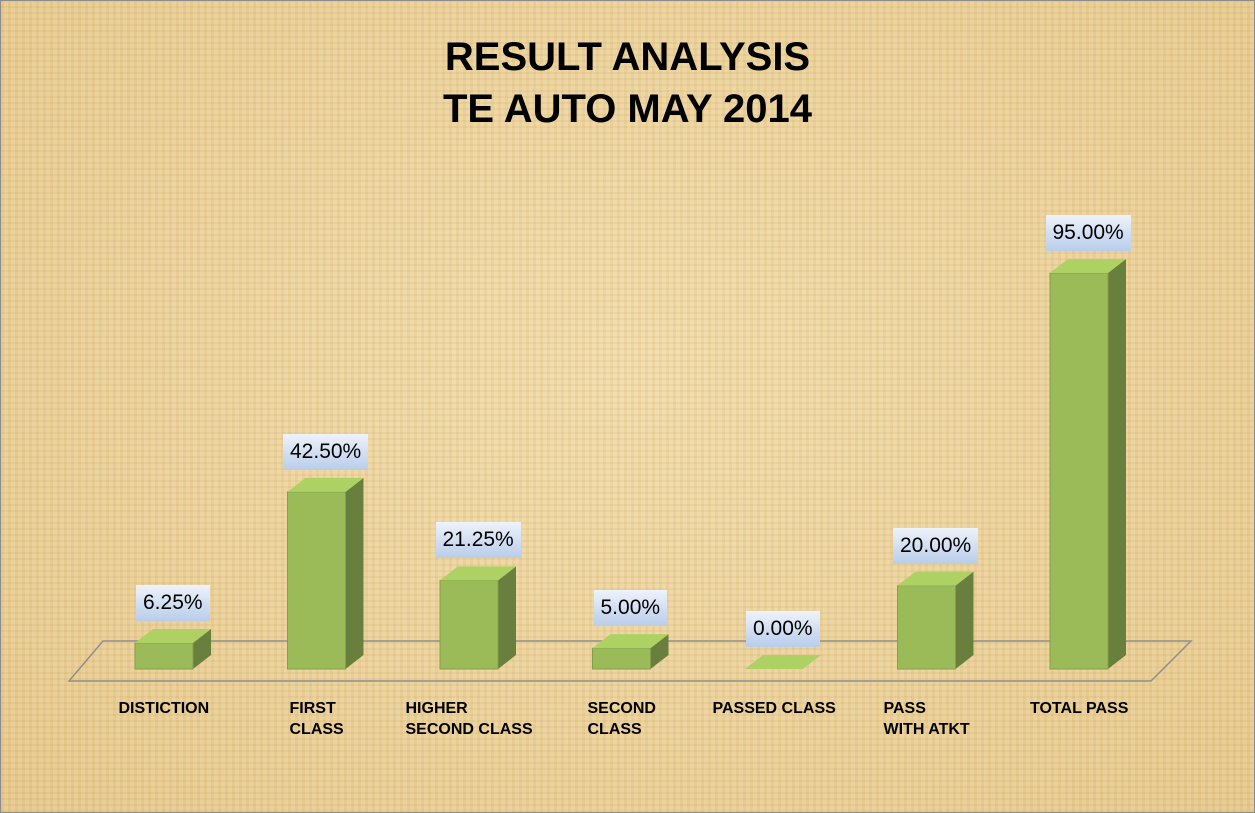 The width and height of the screenshot is (1255, 813). Describe the element at coordinates (1088, 233) in the screenshot. I see `value-label: 95.00%` at that location.